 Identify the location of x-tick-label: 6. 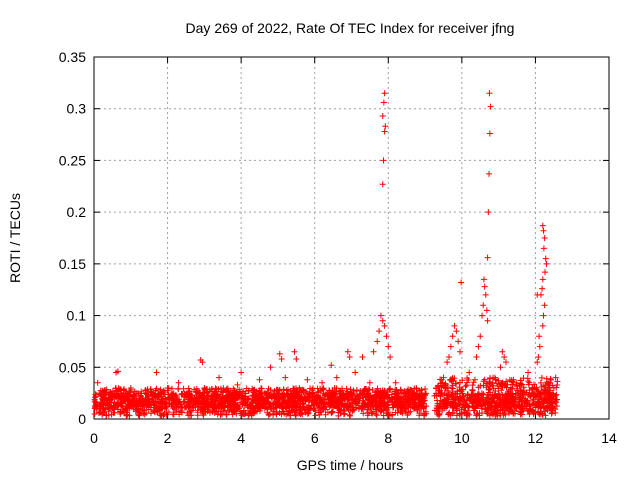
(315, 438).